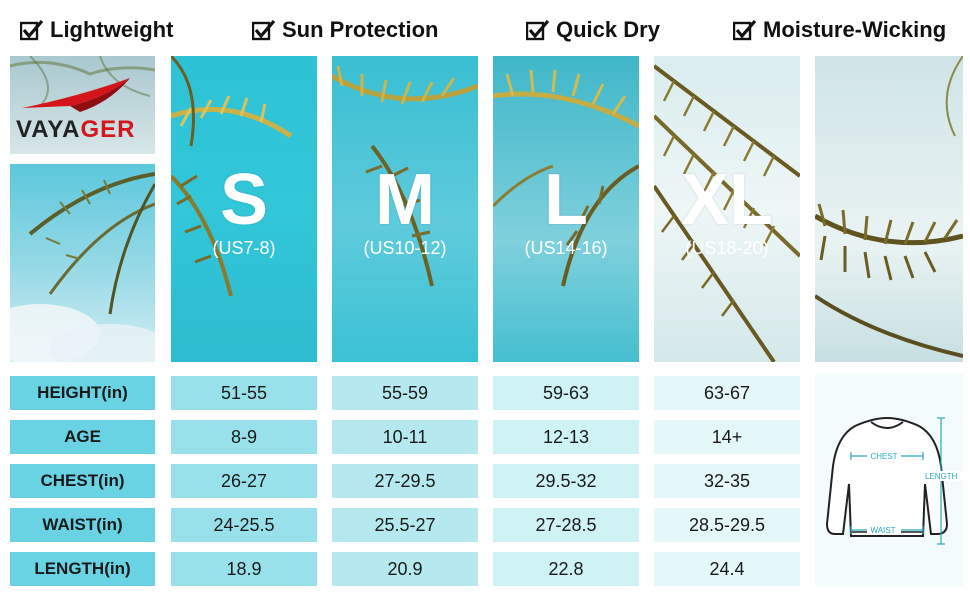 The height and width of the screenshot is (600, 970). I want to click on table-cell: 27-29.5, so click(405, 481).